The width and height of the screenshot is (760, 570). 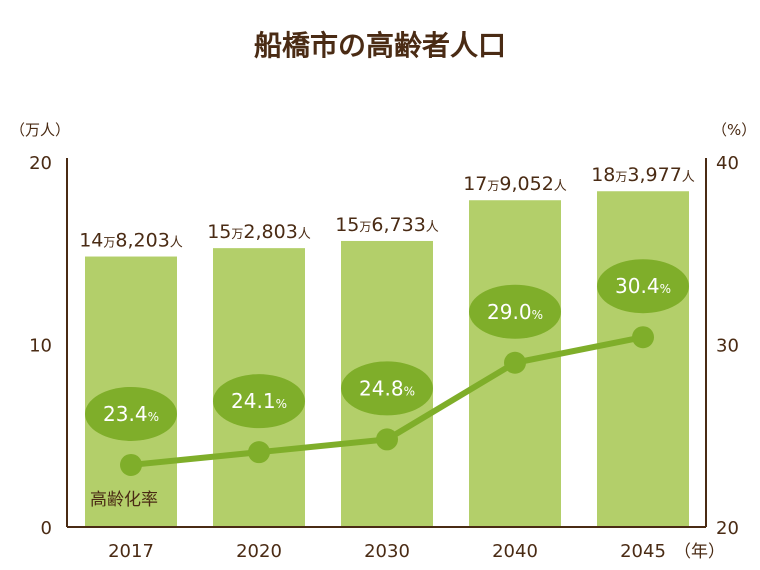 I want to click on left-axis-label: （万人）, so click(x=40, y=130).